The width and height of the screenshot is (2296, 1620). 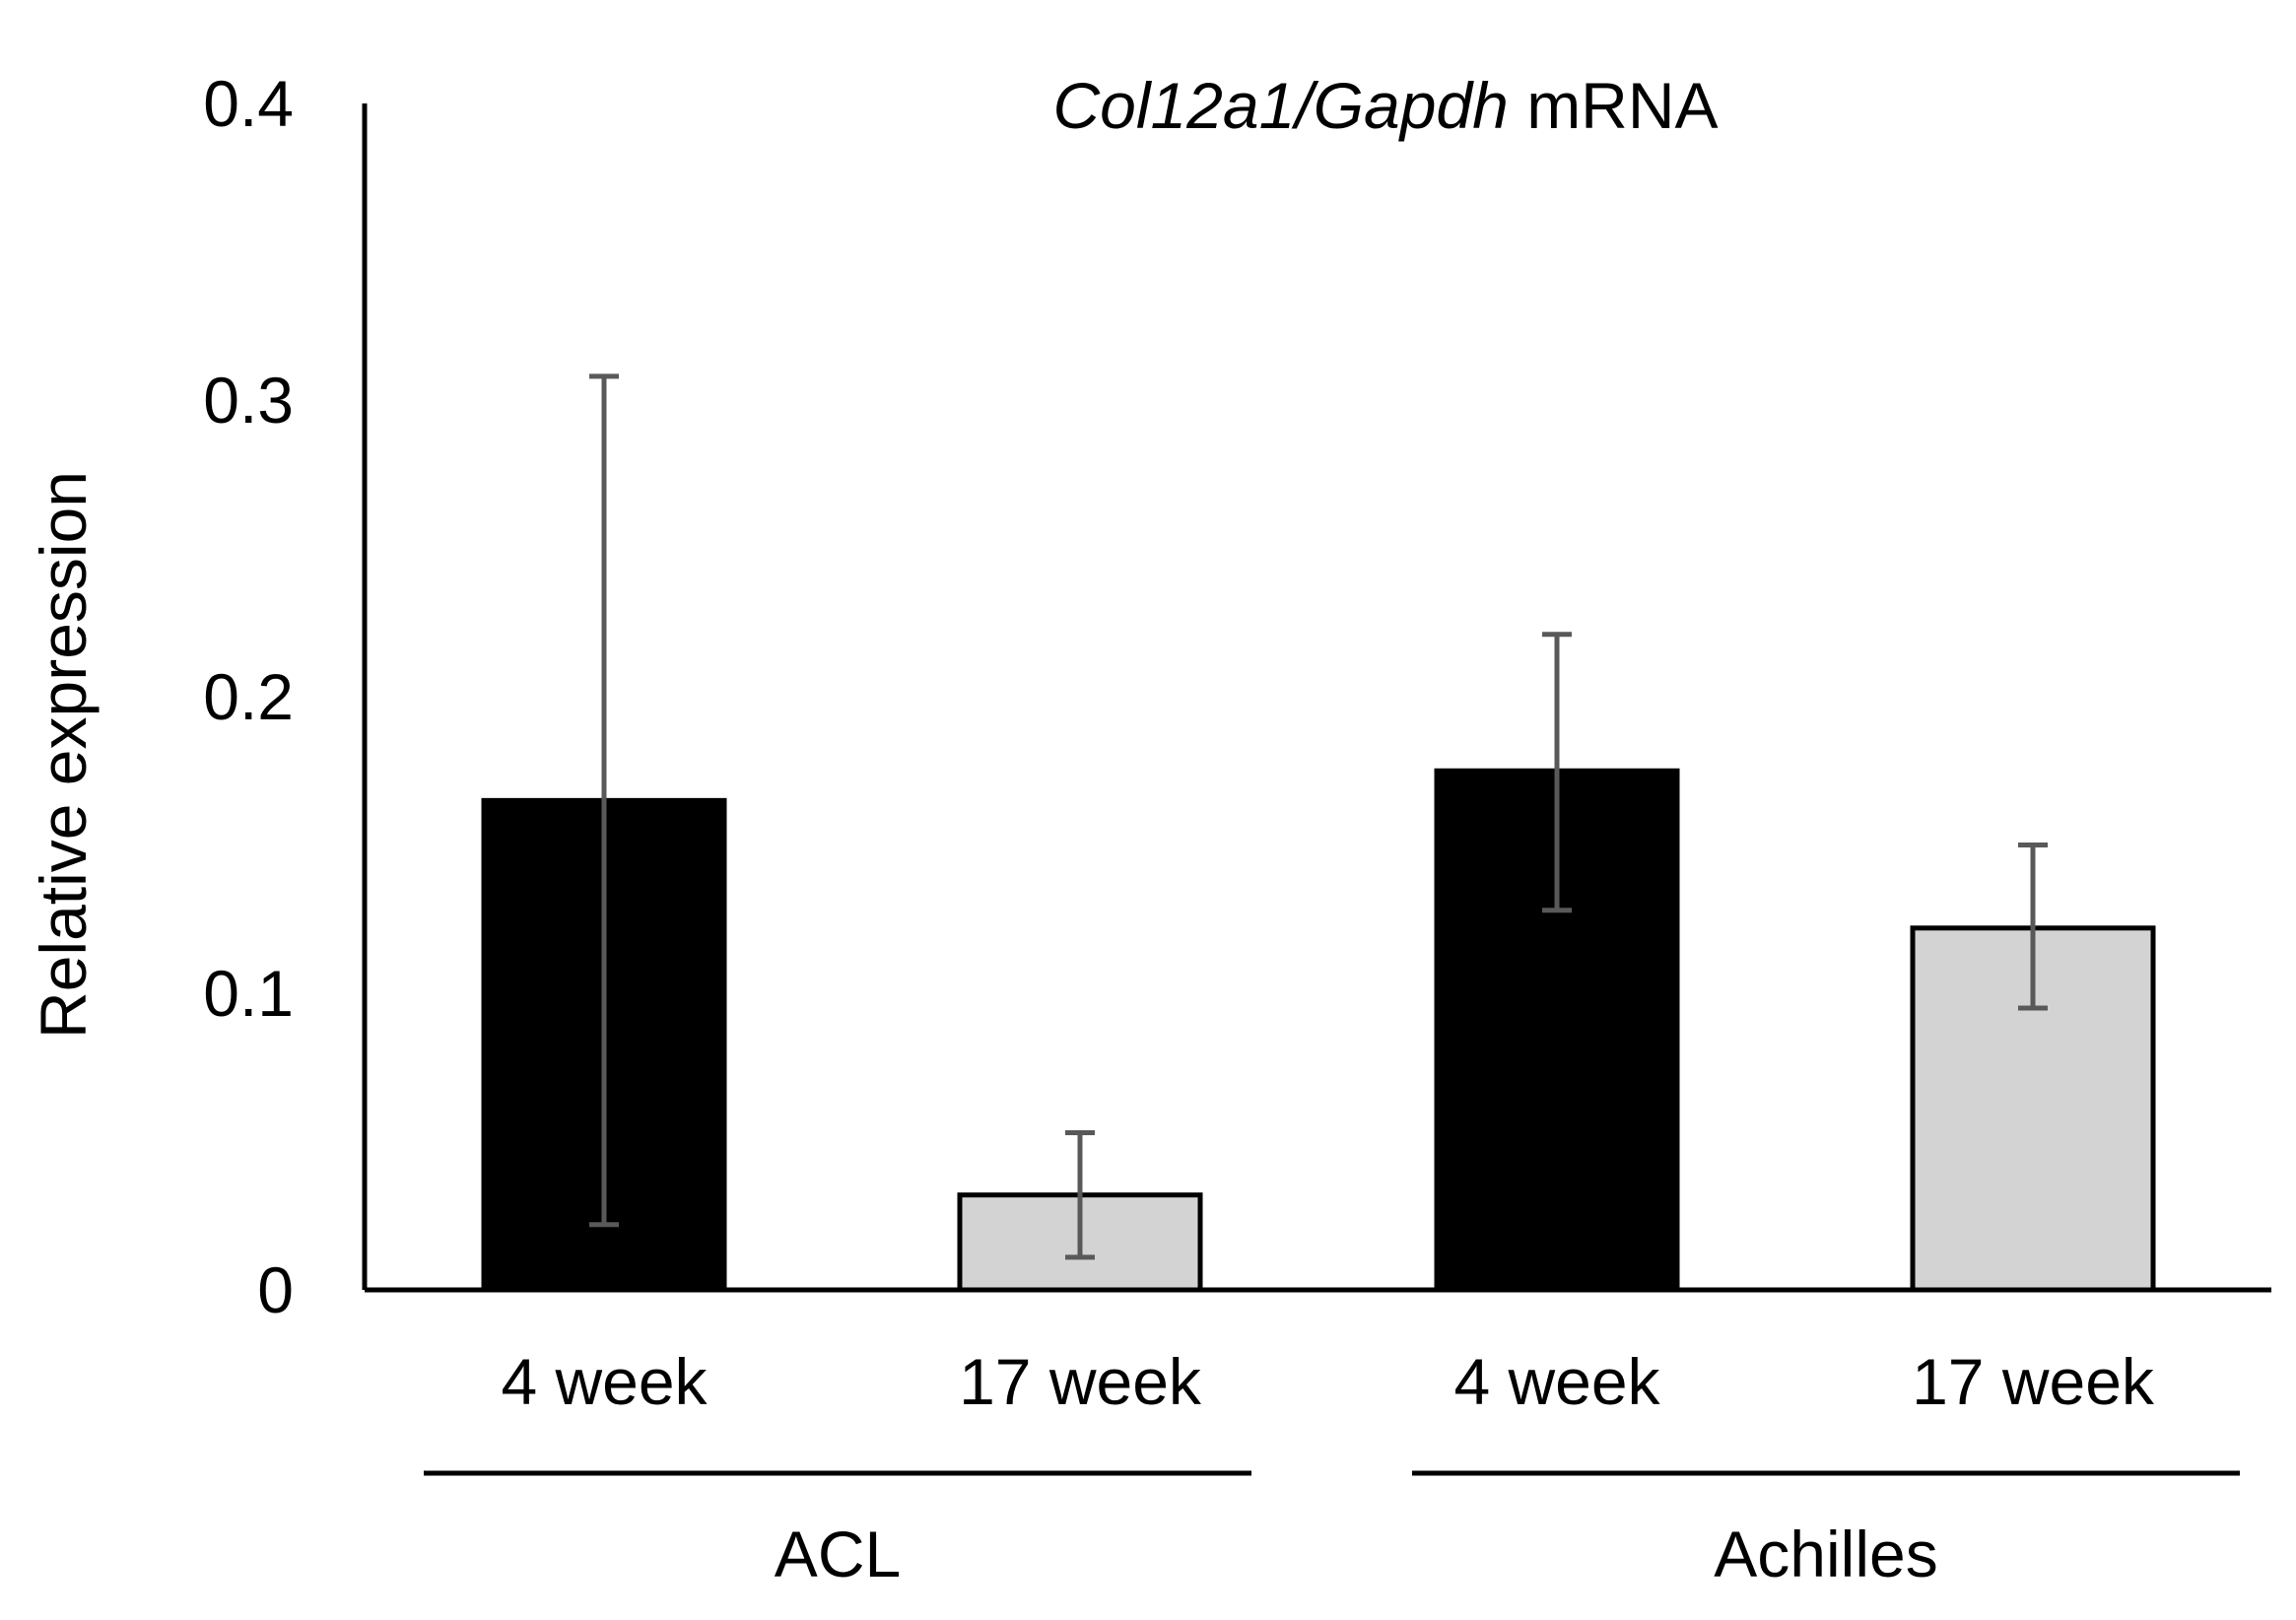 What do you see at coordinates (1327, 1381) in the screenshot?
I see `x-category-labels: 4 week 17 week 4 week 17 week` at bounding box center [1327, 1381].